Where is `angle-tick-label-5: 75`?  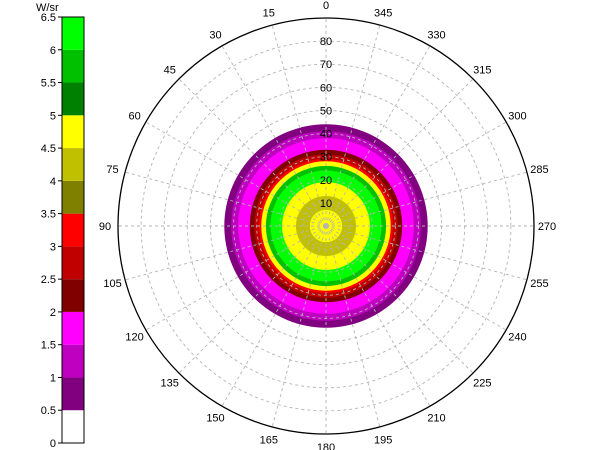
angle-tick-label-5: 75 is located at coordinates (112, 170).